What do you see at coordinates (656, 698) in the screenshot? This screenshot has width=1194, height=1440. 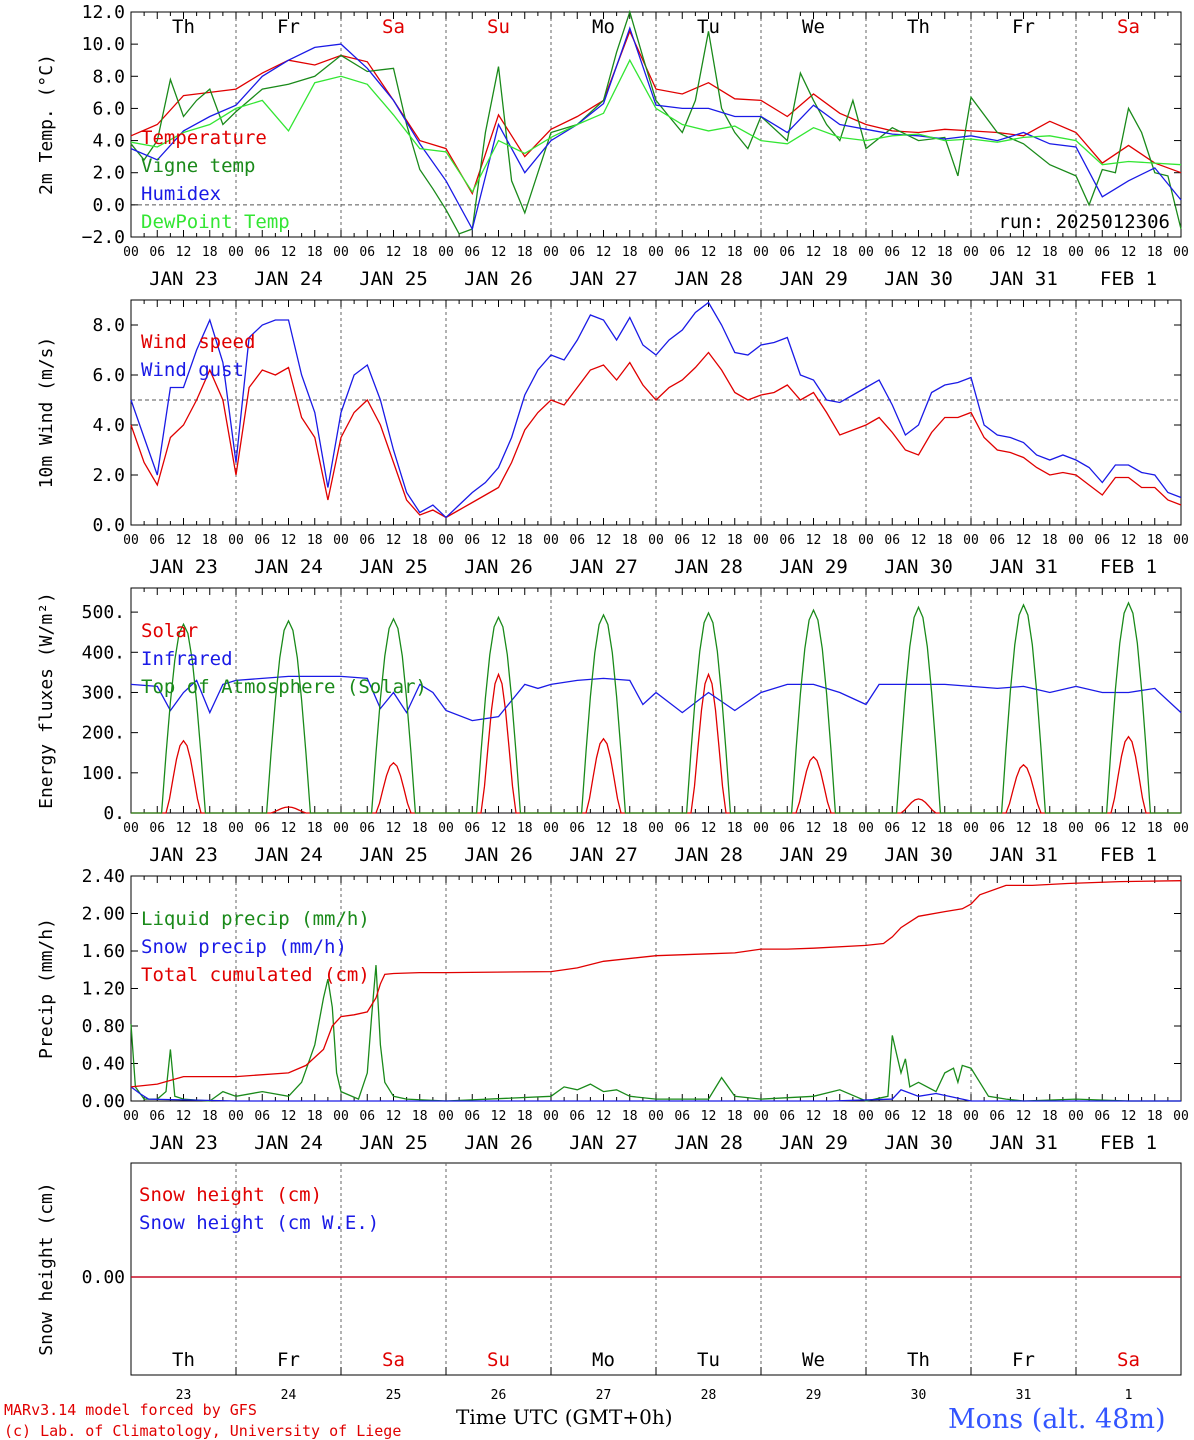 I see `series-infrared` at bounding box center [656, 698].